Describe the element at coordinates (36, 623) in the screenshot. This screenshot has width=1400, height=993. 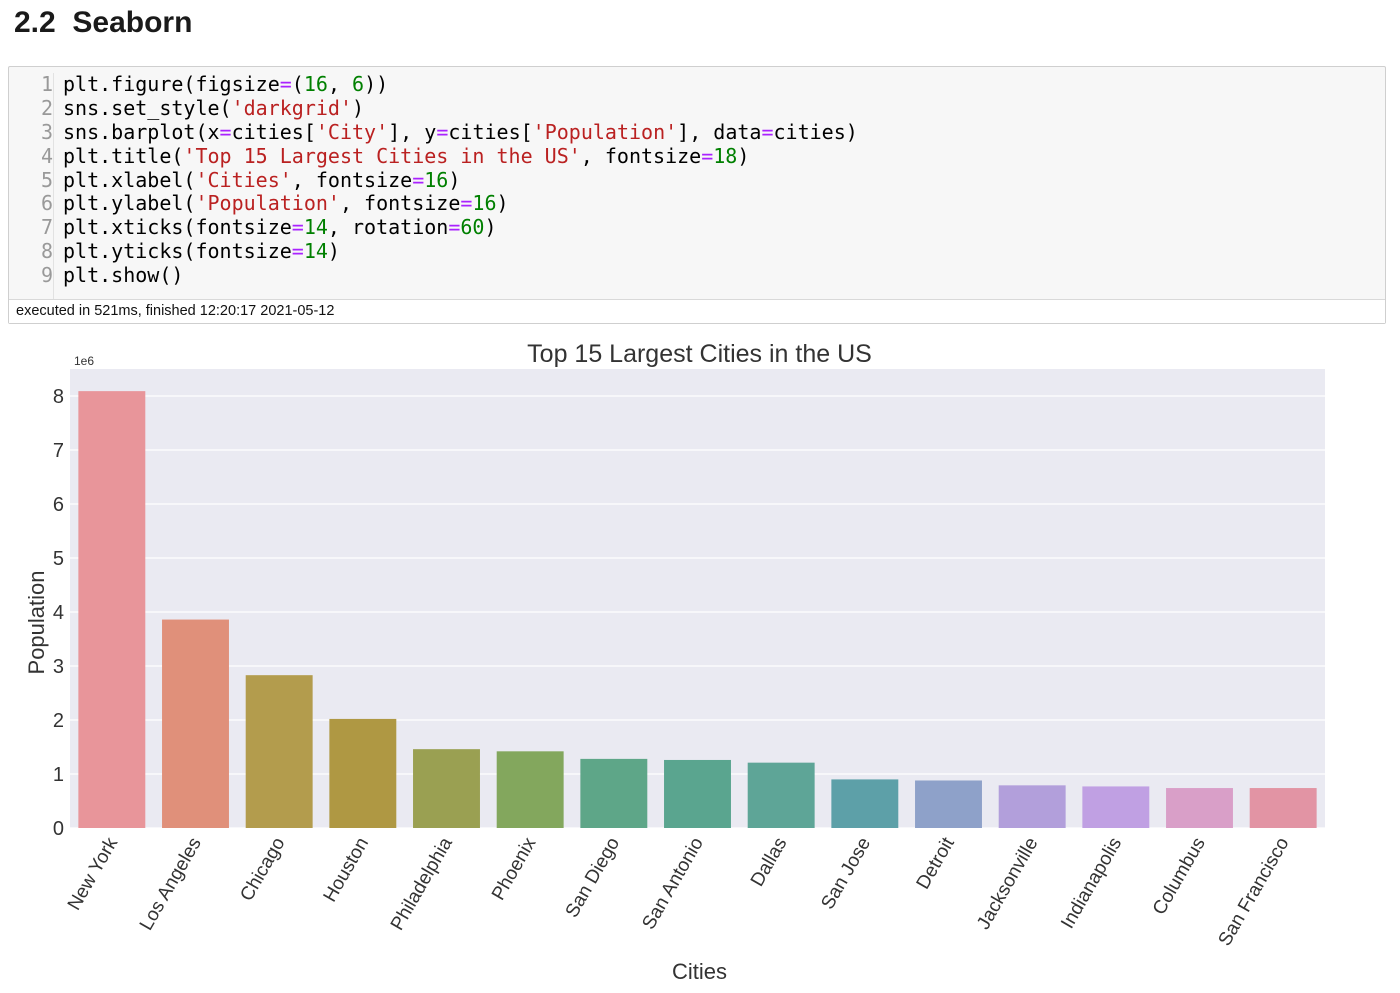
I see `y-axis-label: Population` at that location.